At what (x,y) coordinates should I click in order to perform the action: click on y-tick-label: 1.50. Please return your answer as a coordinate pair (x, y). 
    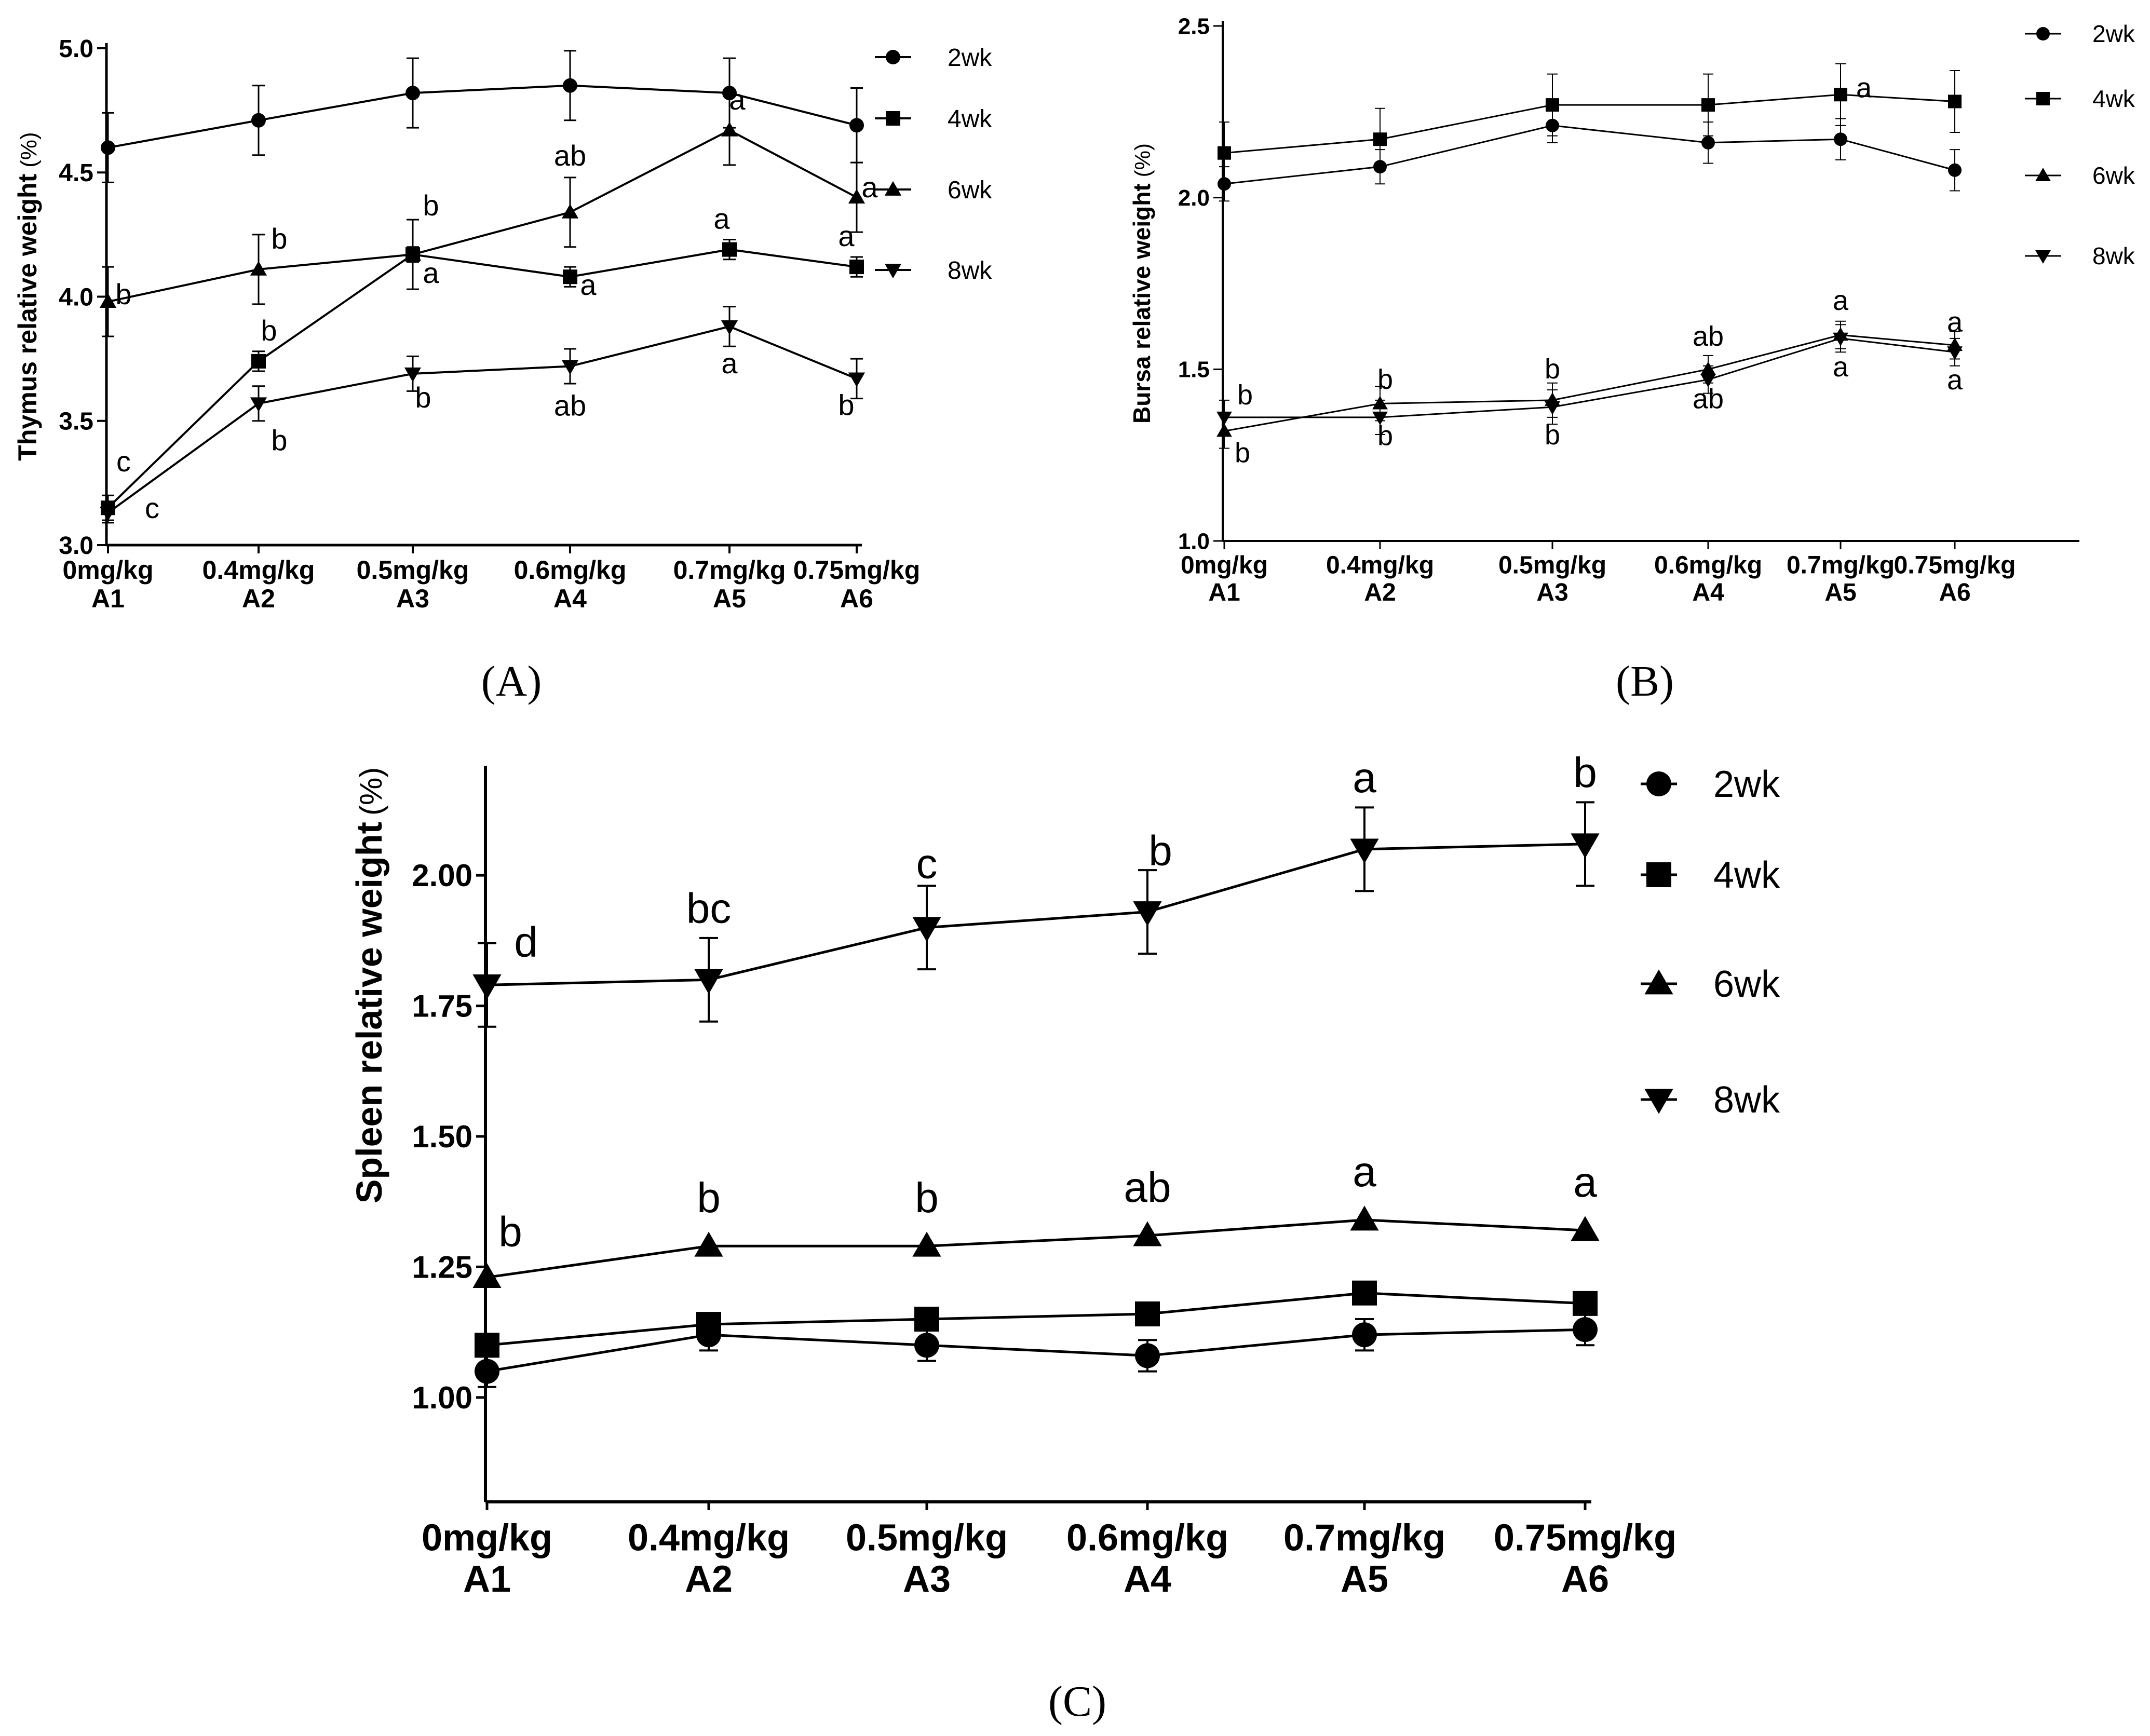
    Looking at the image, I should click on (442, 1137).